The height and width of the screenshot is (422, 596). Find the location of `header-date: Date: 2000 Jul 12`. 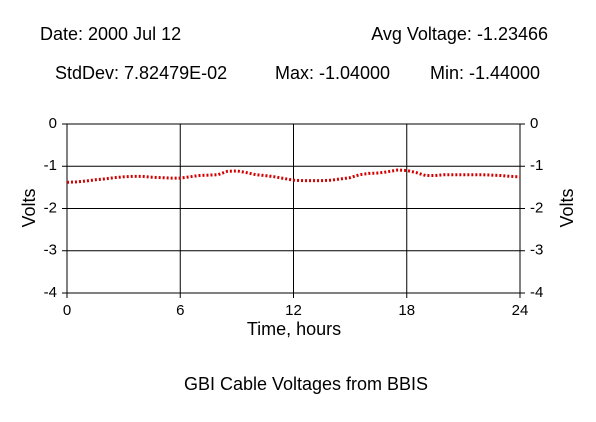

header-date: Date: 2000 Jul 12 is located at coordinates (110, 34).